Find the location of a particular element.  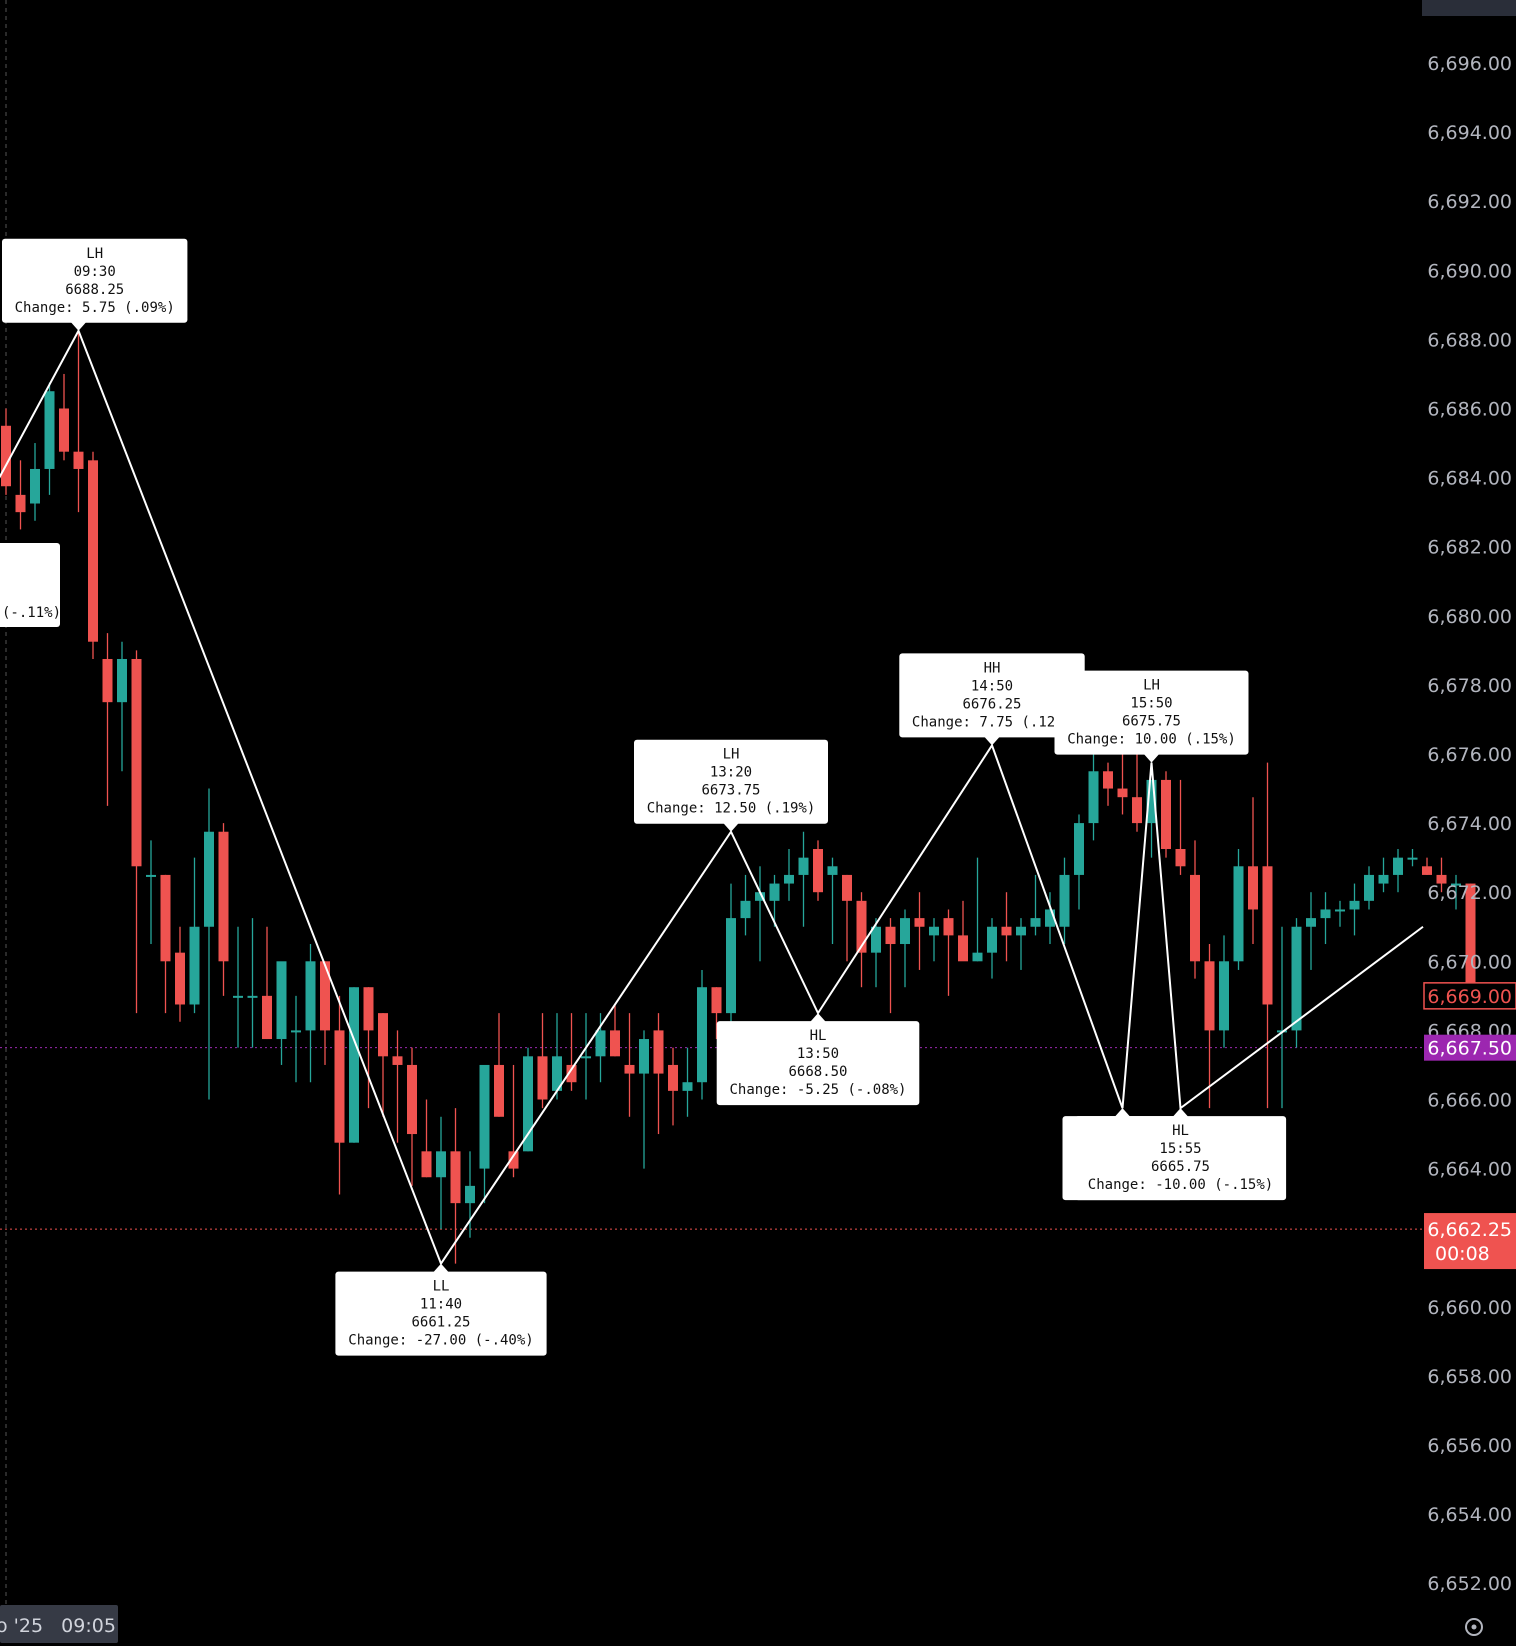

pivot-change: Change: -5.25 (-.08%) is located at coordinates (817, 1090).